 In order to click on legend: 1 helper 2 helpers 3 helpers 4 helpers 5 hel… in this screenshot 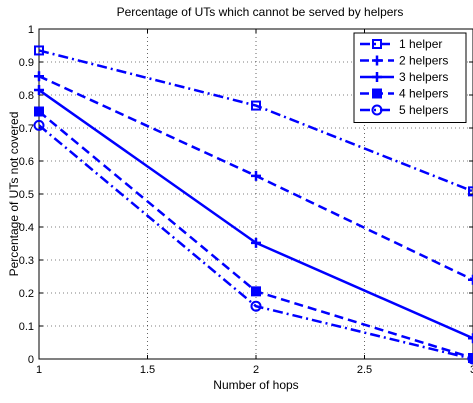, I will do `click(410, 77)`.